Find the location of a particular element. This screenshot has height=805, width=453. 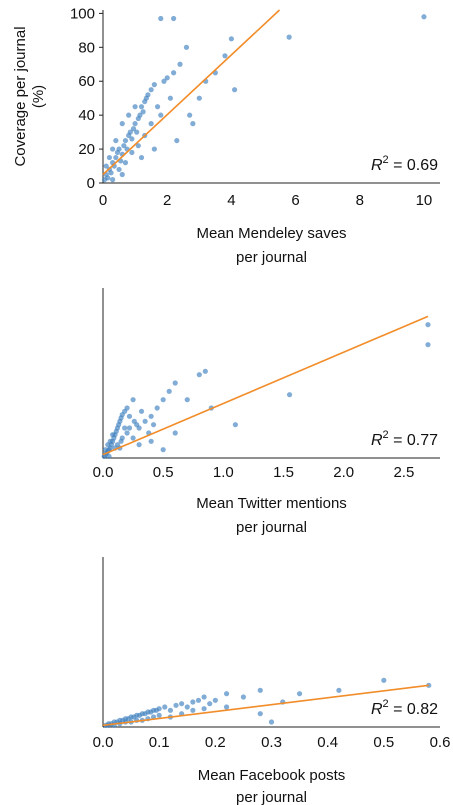

x-tick-label: 2 is located at coordinates (167, 200).